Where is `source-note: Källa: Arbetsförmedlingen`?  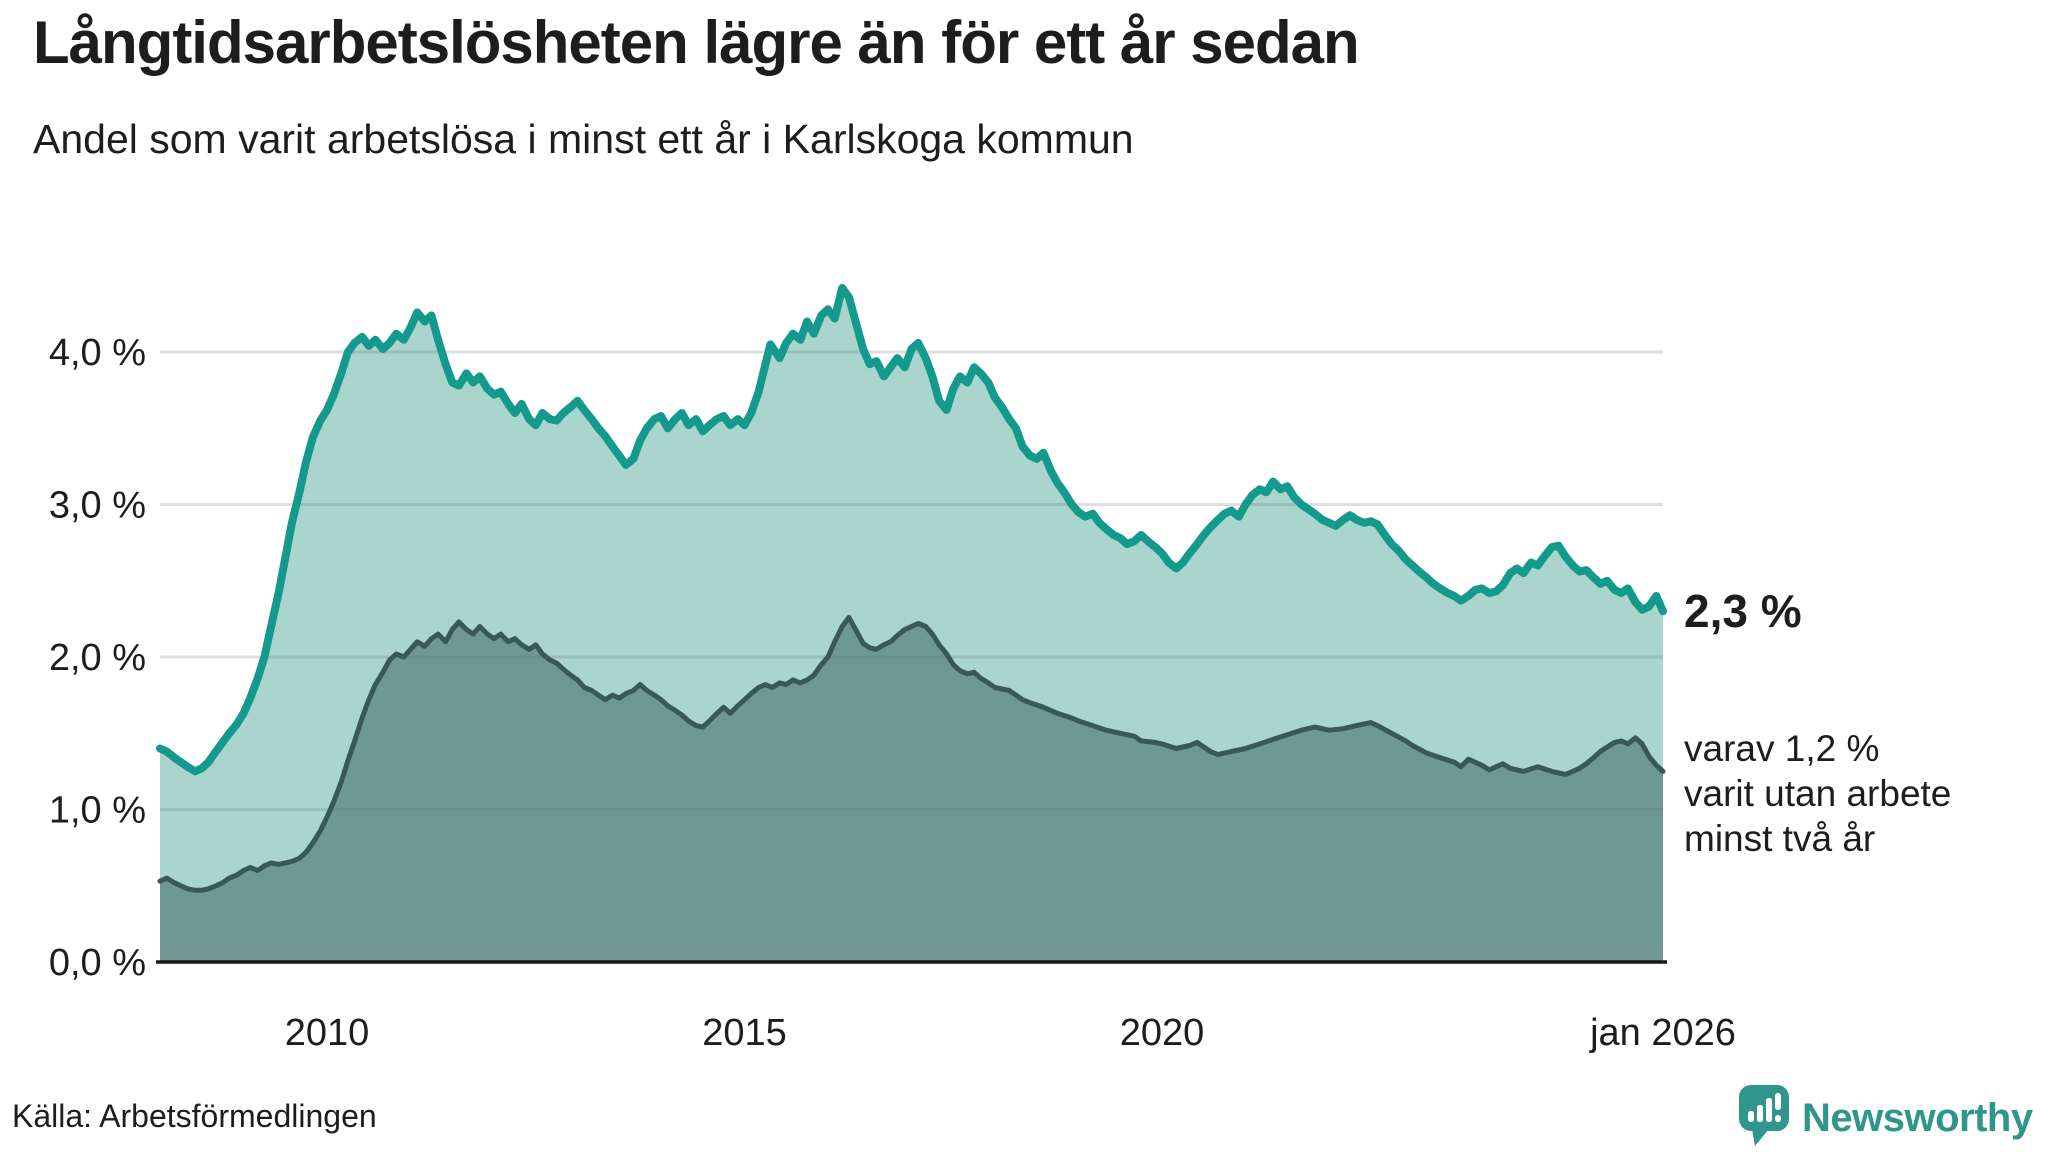 source-note: Källa: Arbetsförmedlingen is located at coordinates (194, 1116).